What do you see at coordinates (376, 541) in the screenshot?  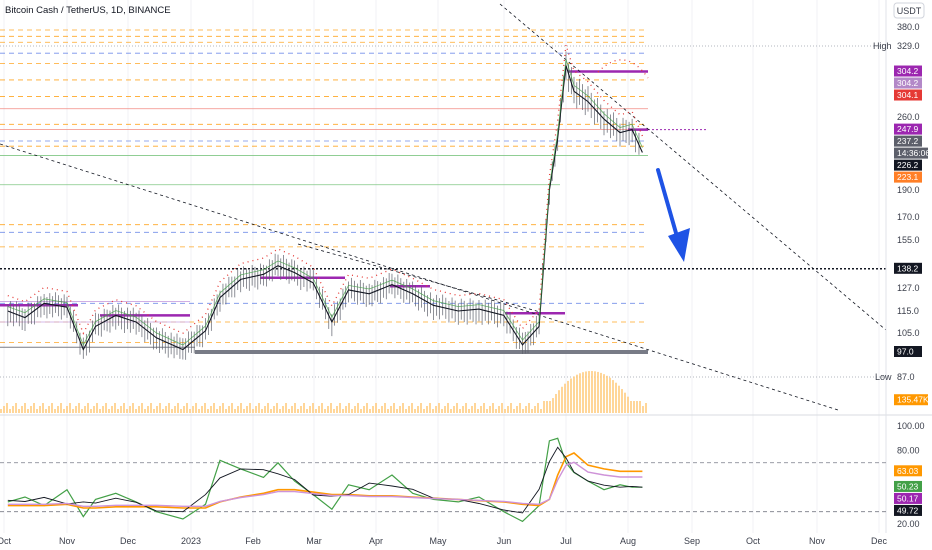 I see `x-tick-label: Apr` at bounding box center [376, 541].